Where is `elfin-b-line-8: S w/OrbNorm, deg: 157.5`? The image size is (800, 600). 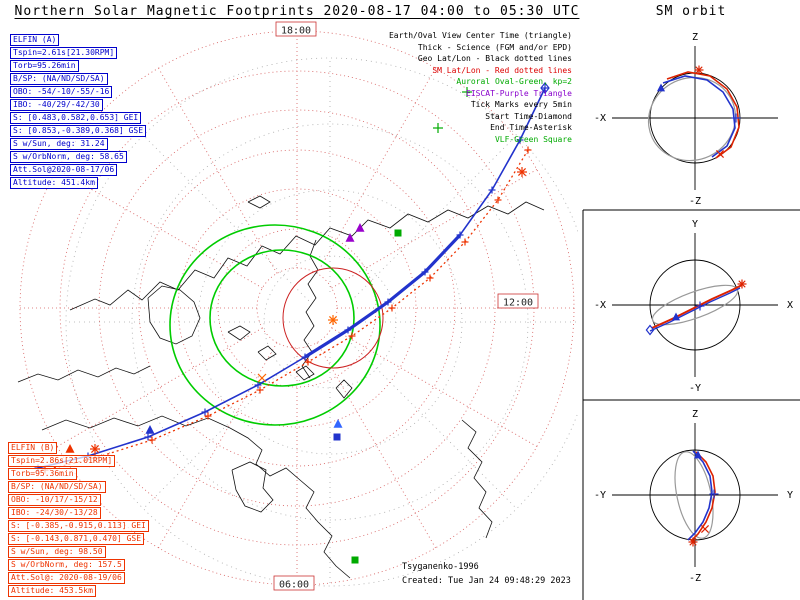 elfin-b-line-8: S w/OrbNorm, deg: 157.5 is located at coordinates (66, 565).